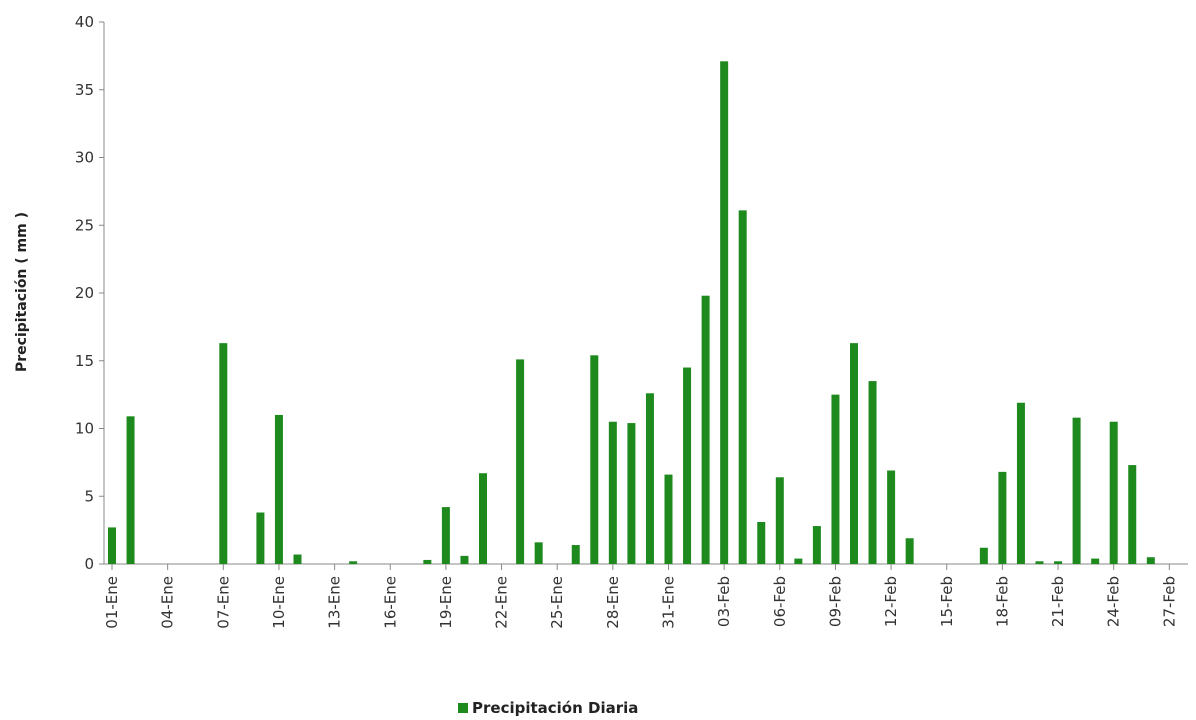 The width and height of the screenshot is (1196, 720). Describe the element at coordinates (112, 545) in the screenshot. I see `bar-01-Ene` at that location.